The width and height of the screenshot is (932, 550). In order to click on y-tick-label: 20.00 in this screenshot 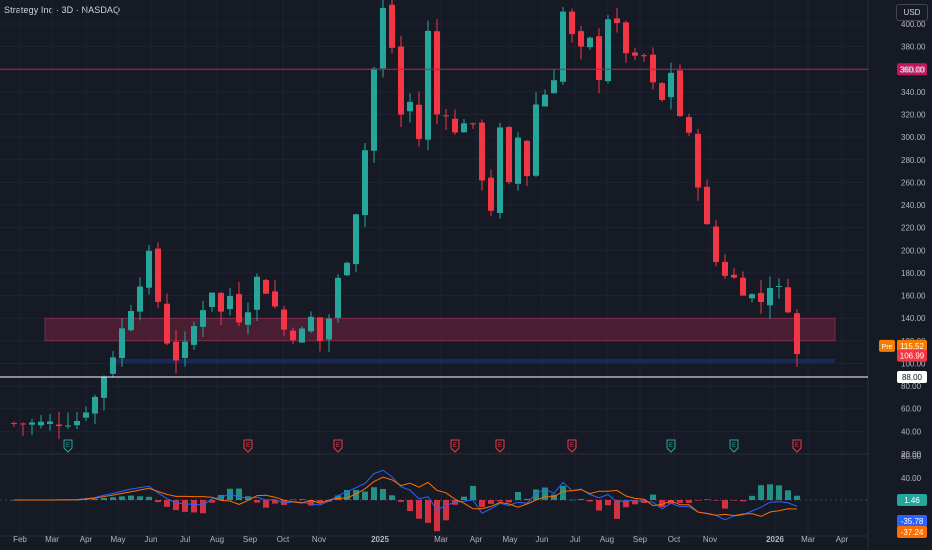, I will do `click(911, 454)`.